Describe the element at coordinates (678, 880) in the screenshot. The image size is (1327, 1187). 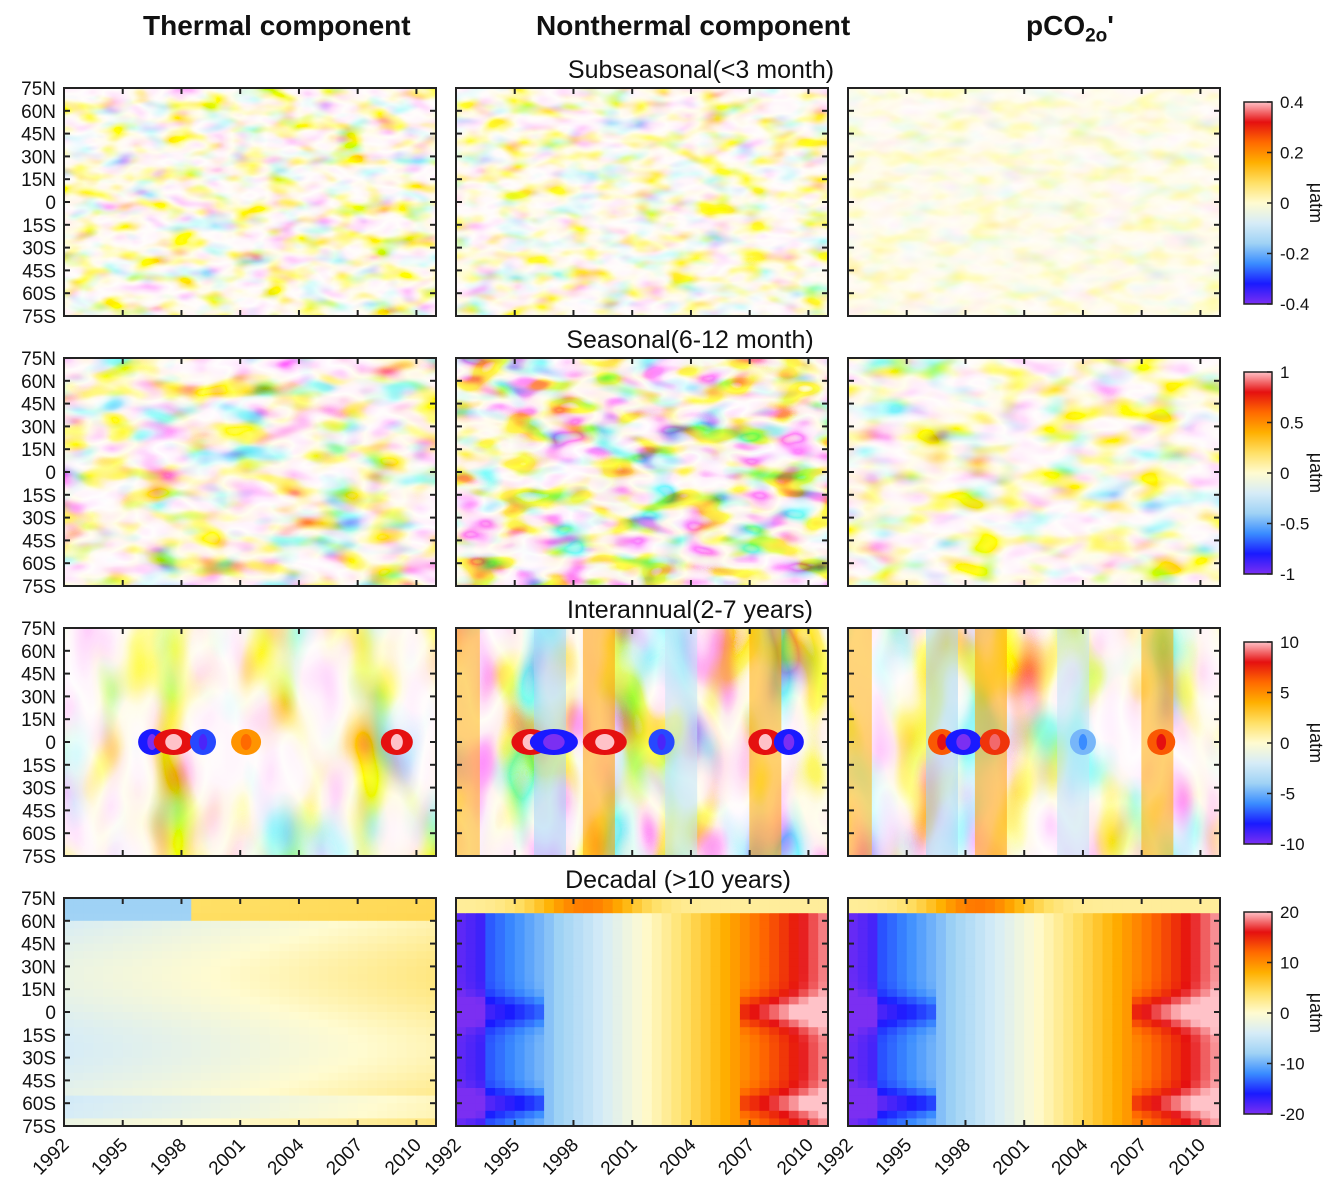
I see `row-title: Decadal (>10 years)` at that location.